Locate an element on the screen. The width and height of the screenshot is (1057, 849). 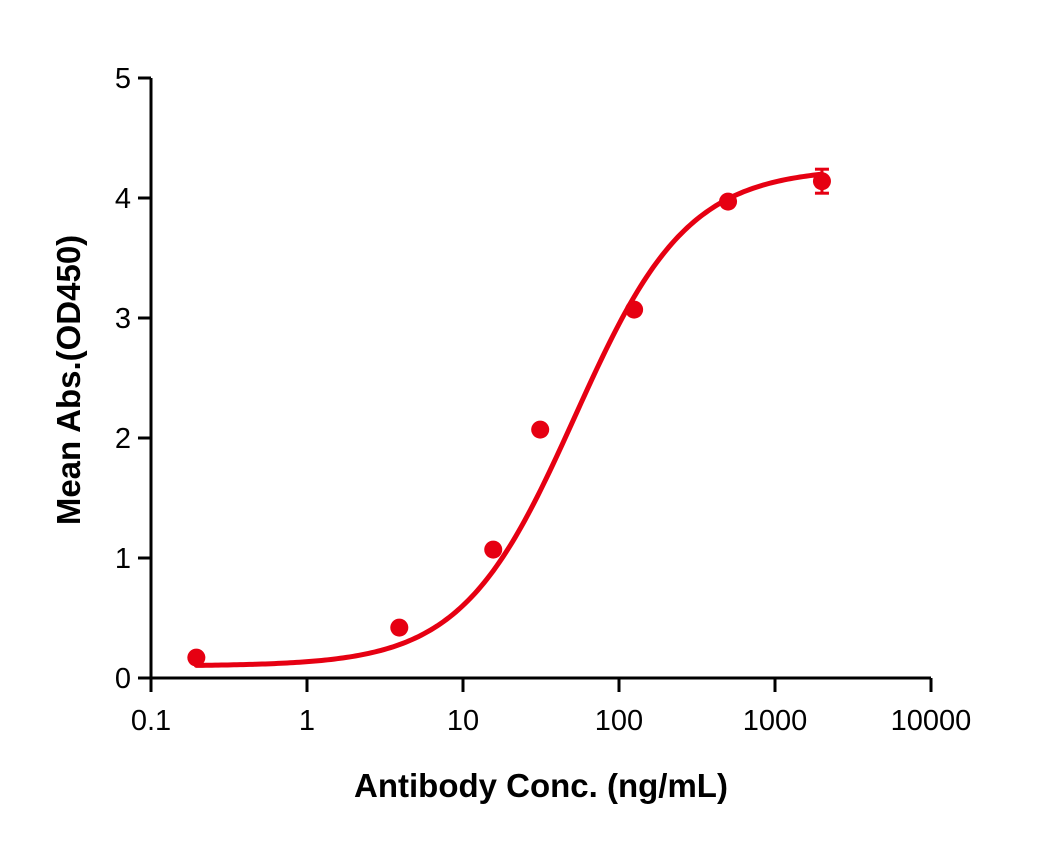
x-tick-label: 1000 is located at coordinates (775, 721).